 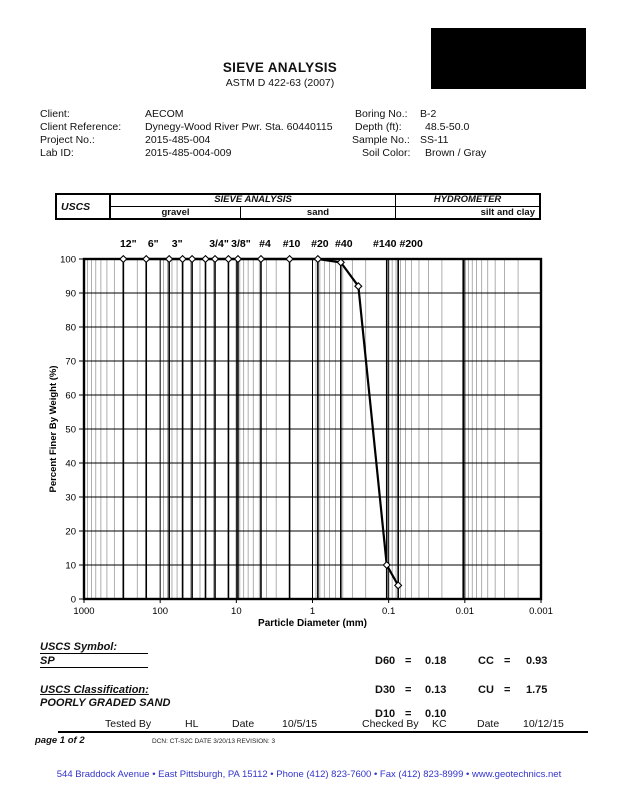 What do you see at coordinates (543, 724) in the screenshot?
I see `checked-date-value: 10/12/15` at bounding box center [543, 724].